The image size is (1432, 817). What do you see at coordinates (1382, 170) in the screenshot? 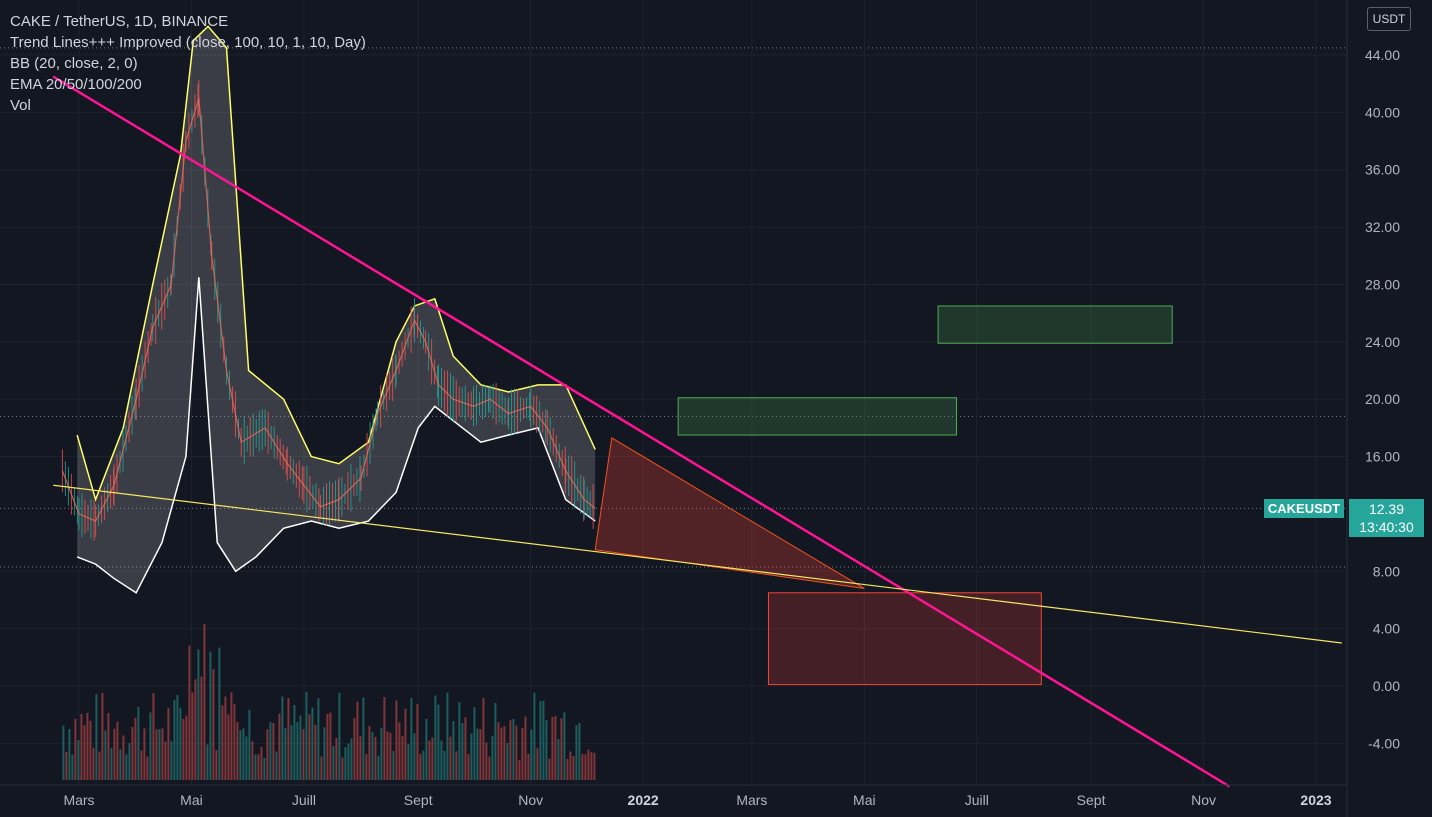
I see `y-tick-label: 36.00` at bounding box center [1382, 170].